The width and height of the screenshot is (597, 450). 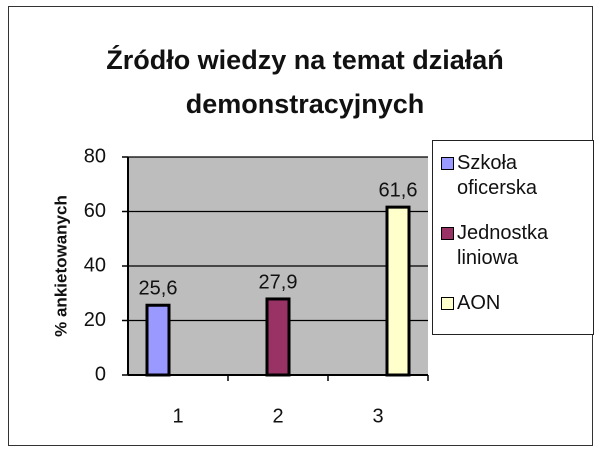 I want to click on legend: Szkoła oficerska Jednostka liniowa AON, so click(x=513, y=237).